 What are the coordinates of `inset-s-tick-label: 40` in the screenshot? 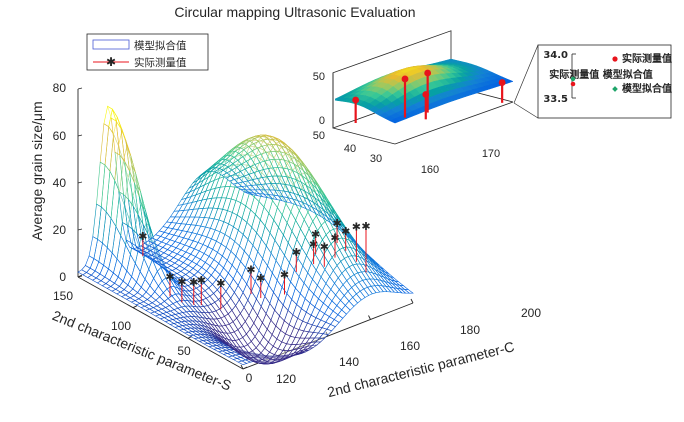 It's located at (350, 149).